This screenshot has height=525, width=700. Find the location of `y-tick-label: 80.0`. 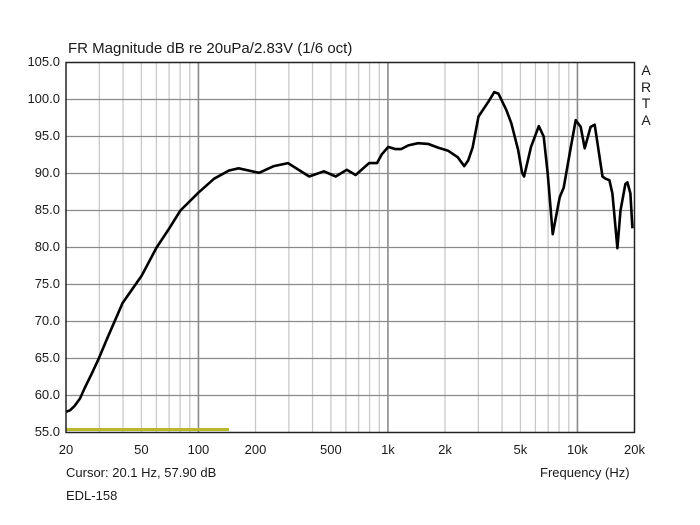

y-tick-label: 80.0 is located at coordinates (47, 246).